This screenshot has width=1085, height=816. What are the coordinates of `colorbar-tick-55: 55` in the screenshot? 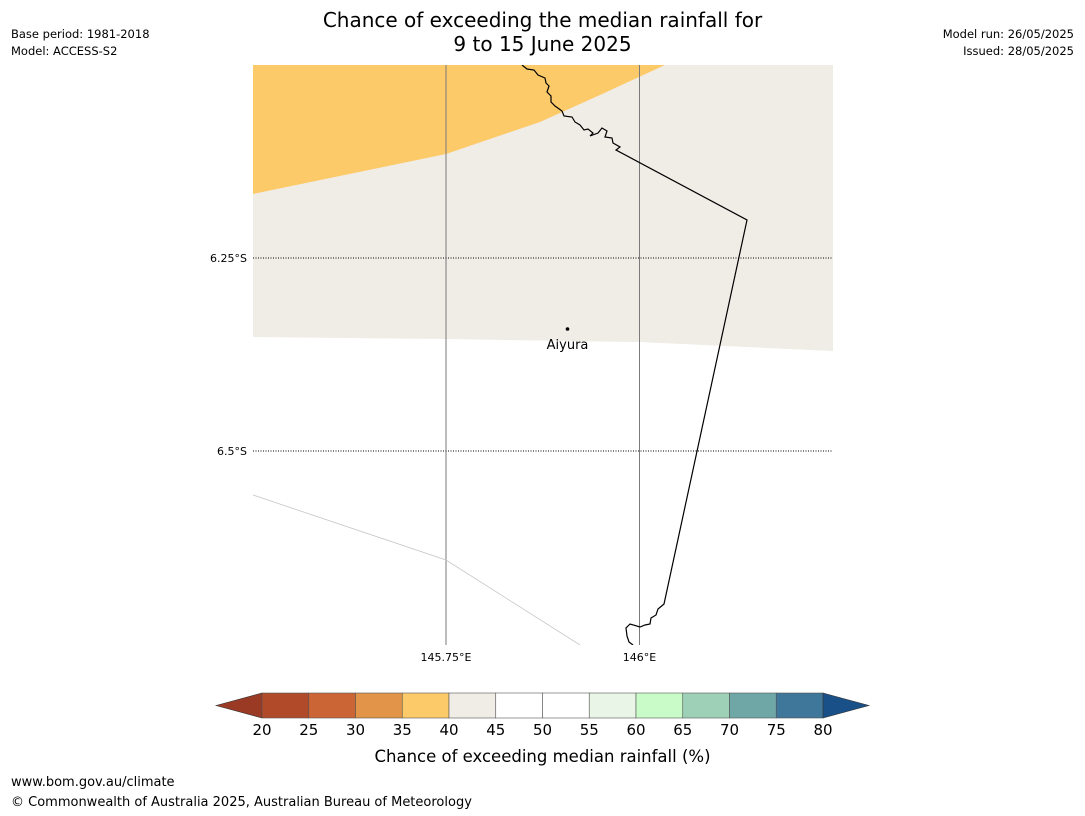 It's located at (589, 730).